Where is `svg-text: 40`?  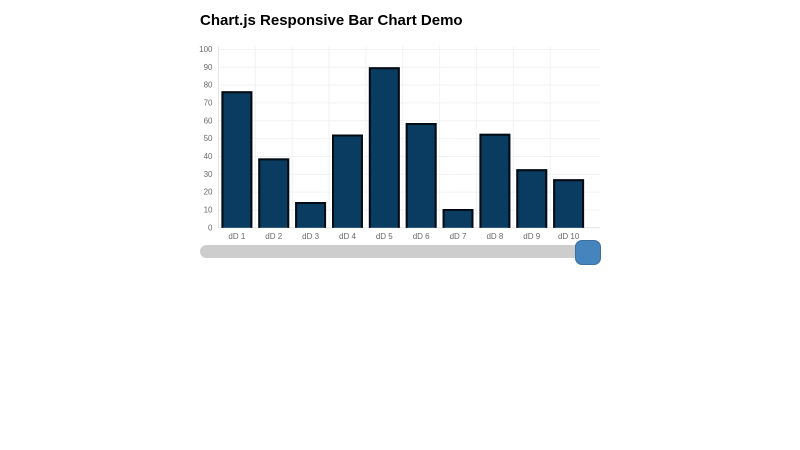
svg-text: 40 is located at coordinates (208, 156).